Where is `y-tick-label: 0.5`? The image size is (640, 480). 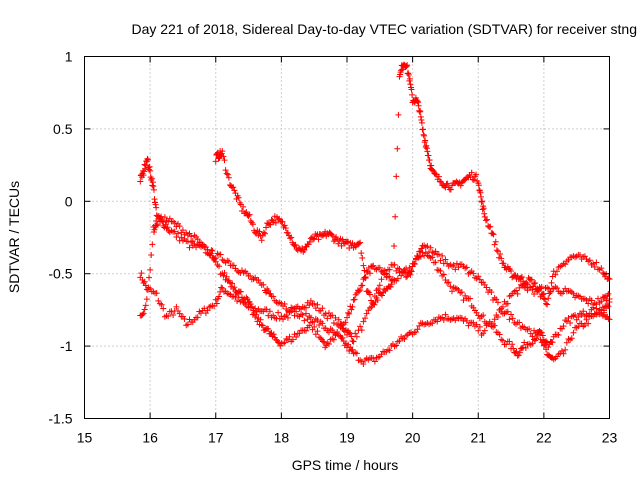 y-tick-label: 0.5 is located at coordinates (63, 129).